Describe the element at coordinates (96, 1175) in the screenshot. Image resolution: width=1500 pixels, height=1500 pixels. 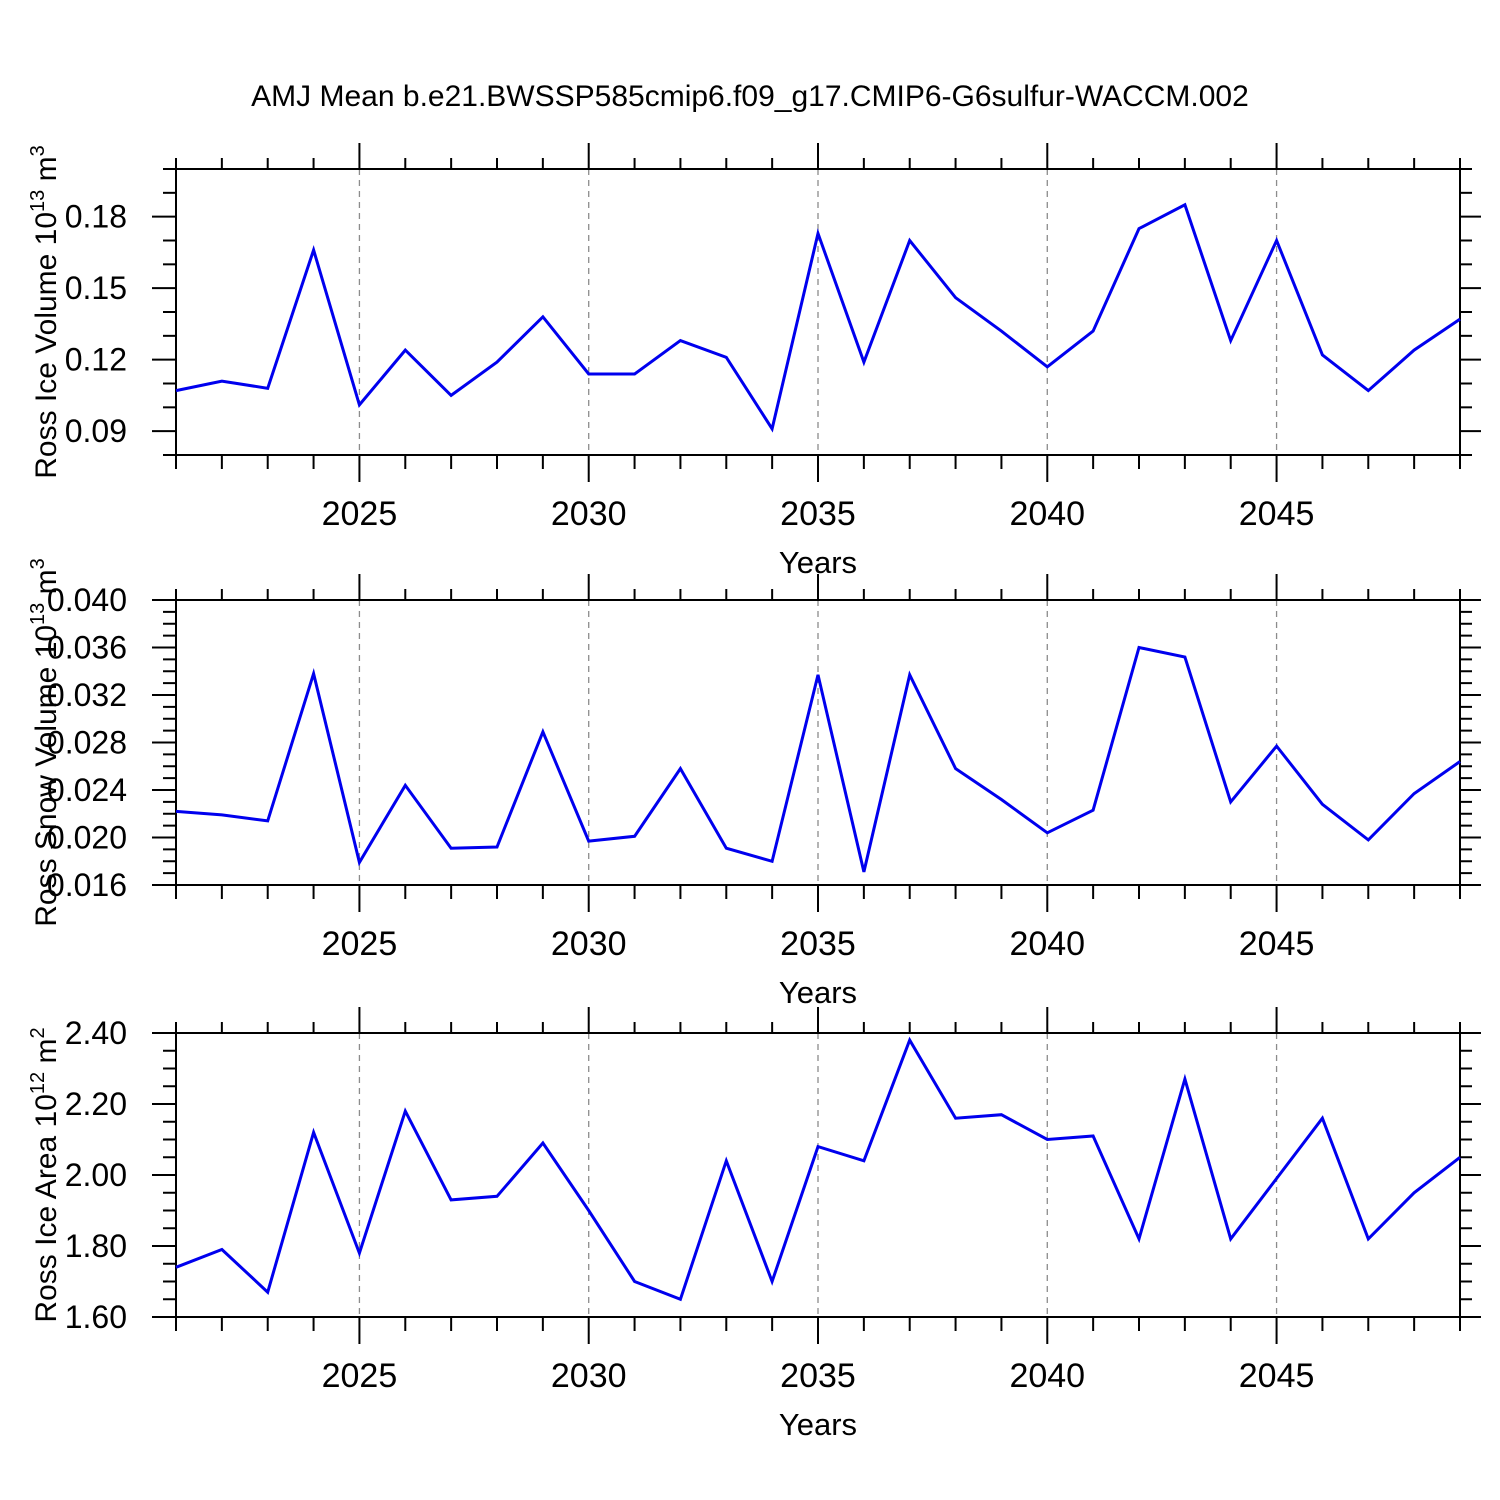
I see `y-tick-label: 2.00` at that location.